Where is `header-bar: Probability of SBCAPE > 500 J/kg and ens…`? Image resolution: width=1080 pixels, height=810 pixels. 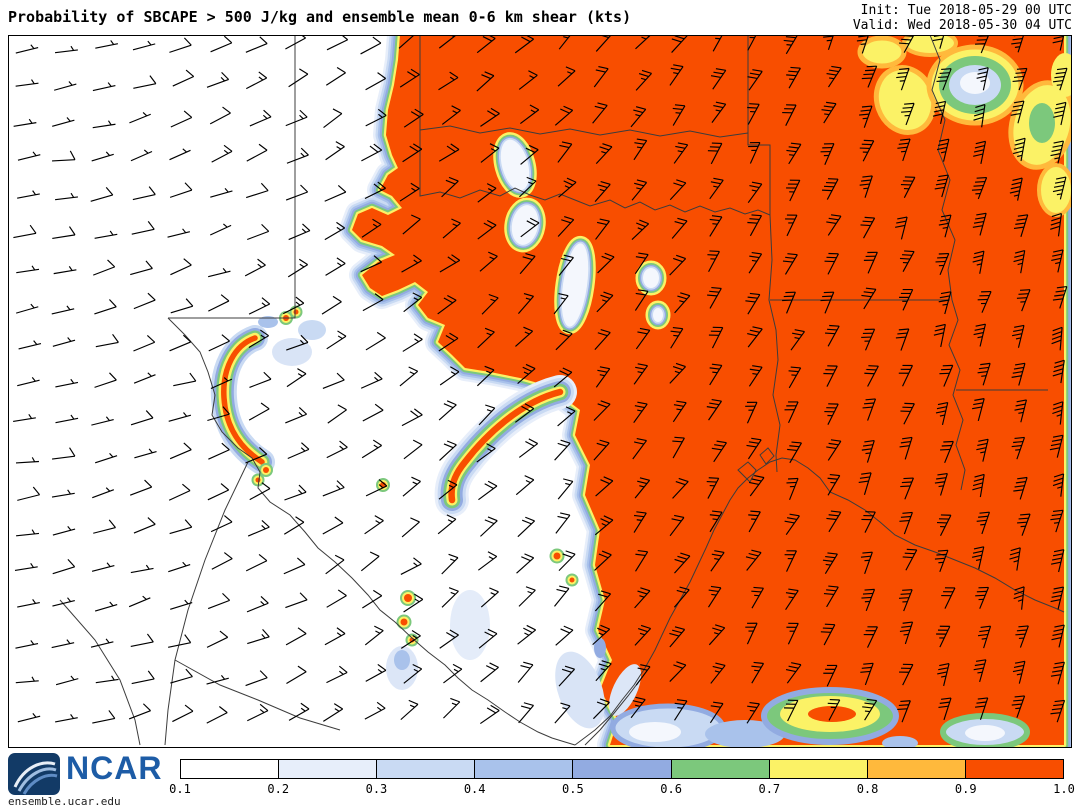
header-bar: Probability of SBCAPE > 500 J/kg and ens… is located at coordinates (540, 17).